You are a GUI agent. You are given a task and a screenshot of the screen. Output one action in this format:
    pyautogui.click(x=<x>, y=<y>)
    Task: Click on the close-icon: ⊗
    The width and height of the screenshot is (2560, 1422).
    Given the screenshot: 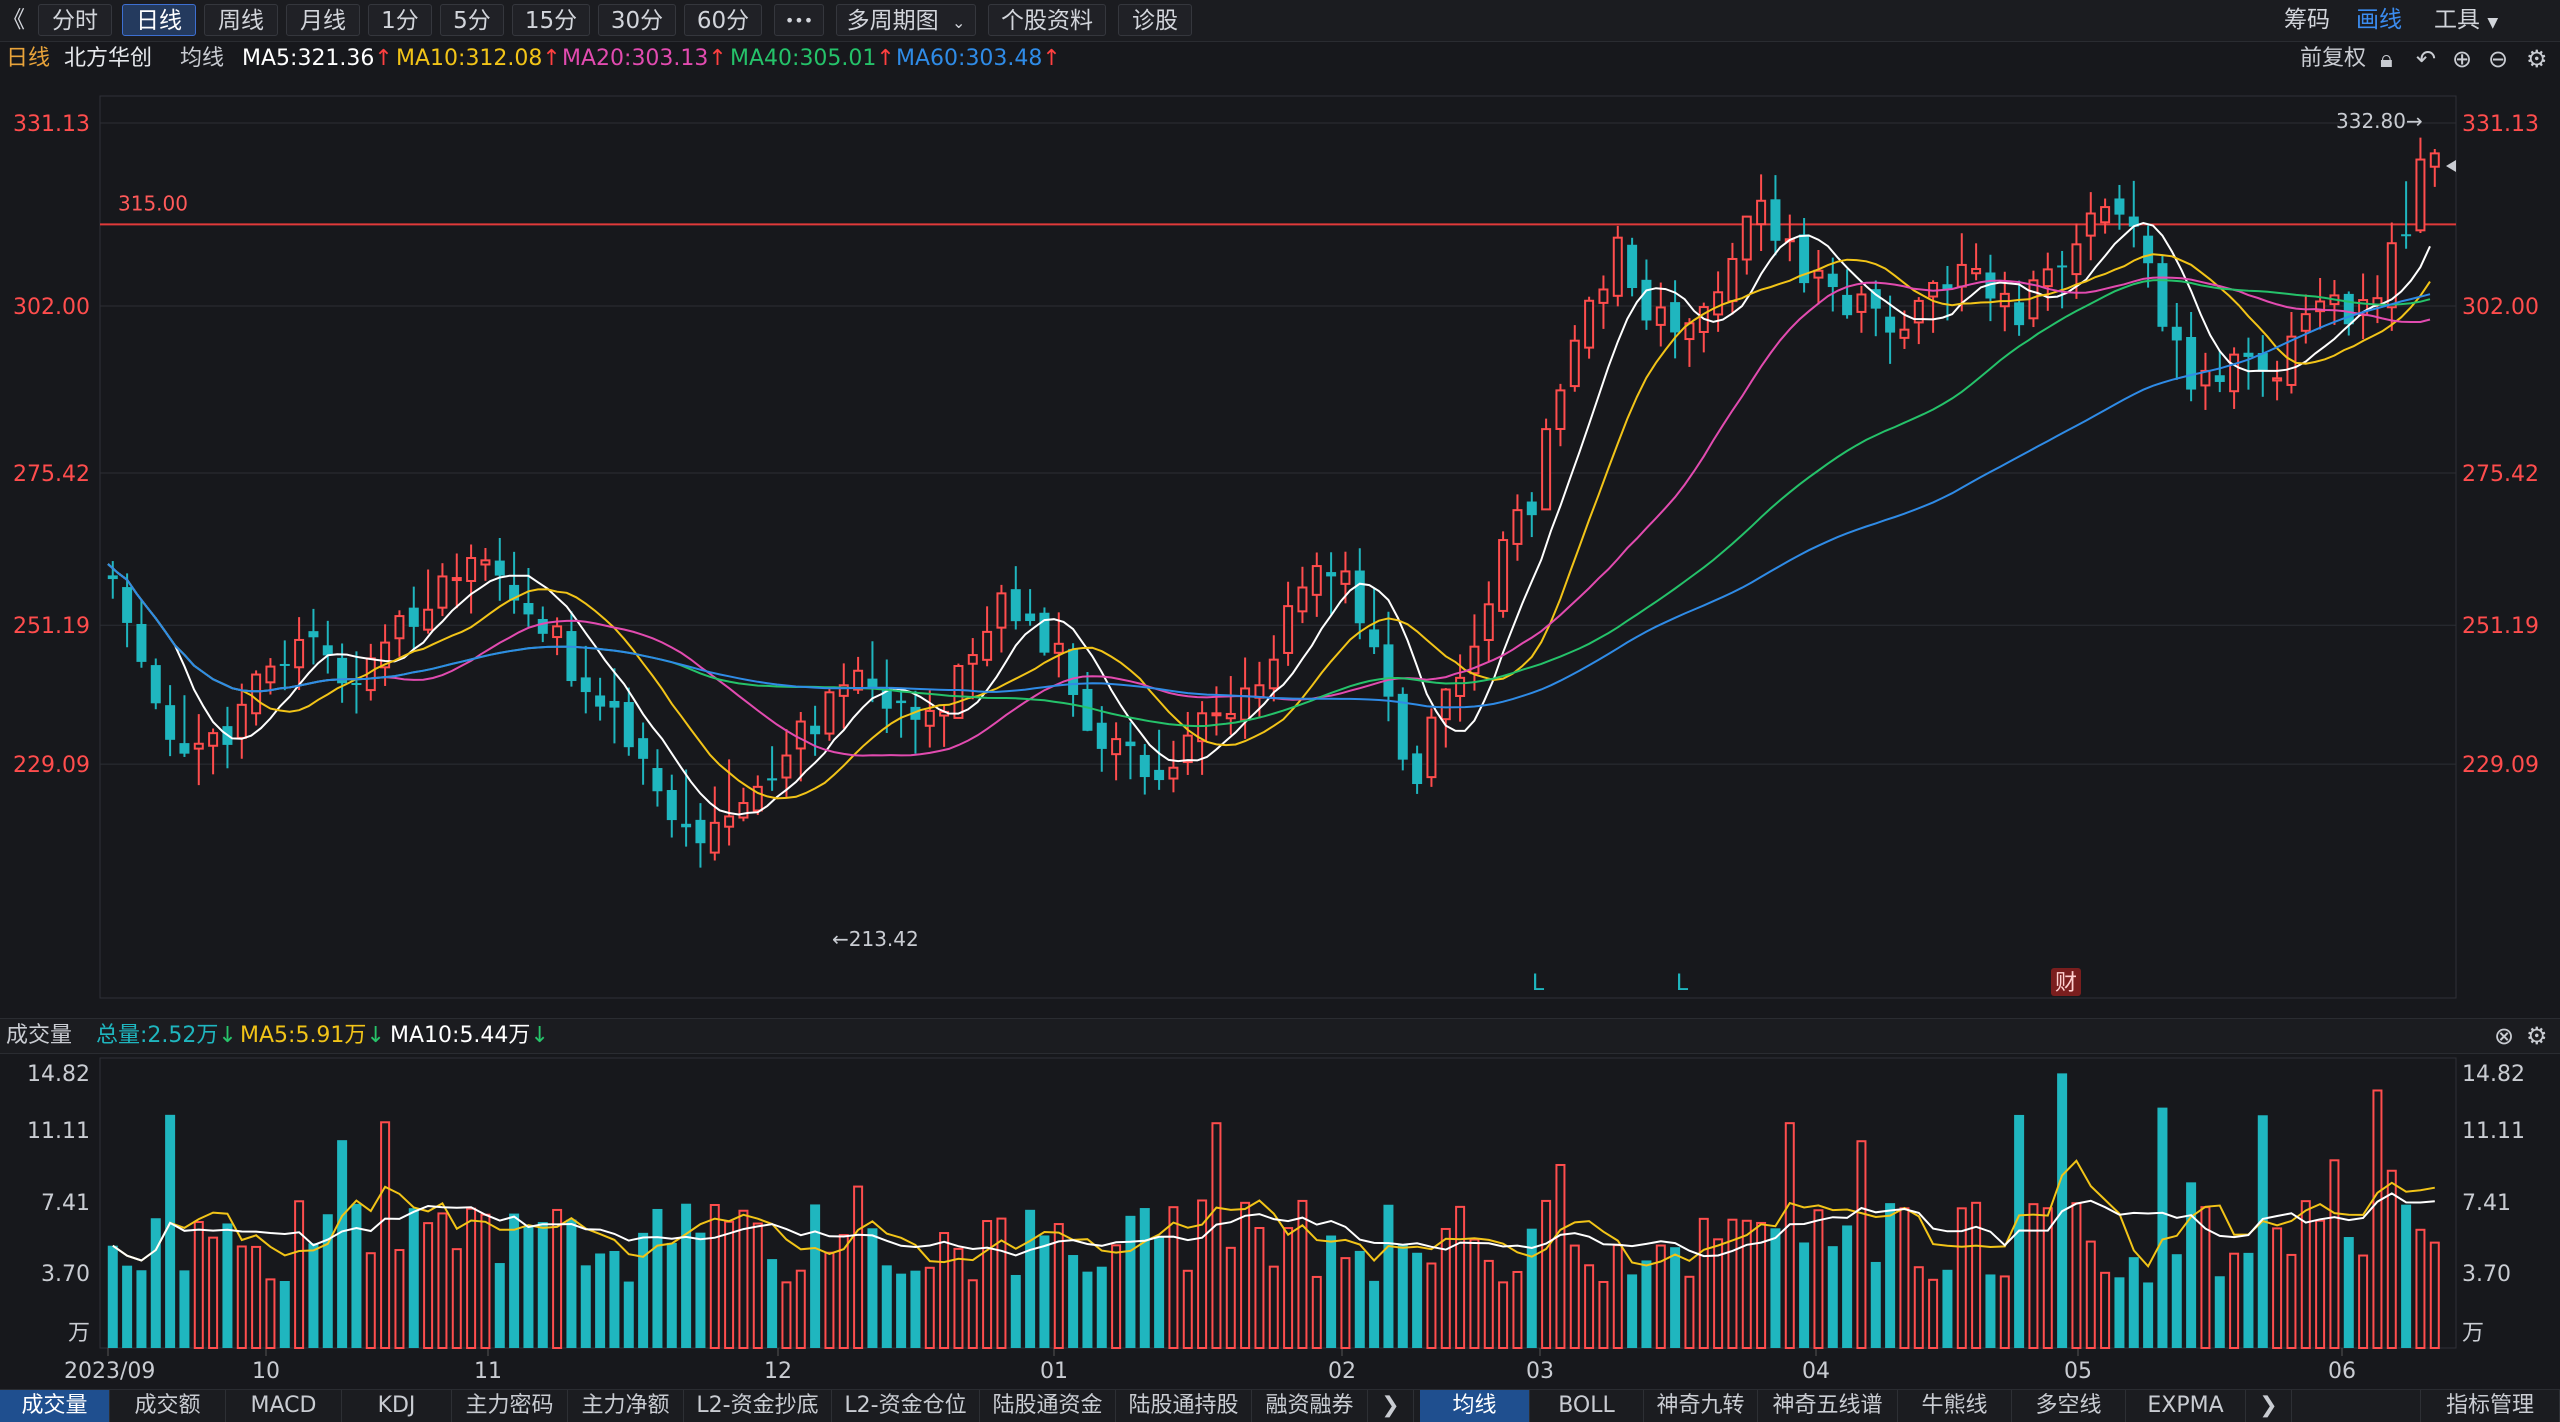 What is the action you would take?
    pyautogui.click(x=2504, y=1036)
    